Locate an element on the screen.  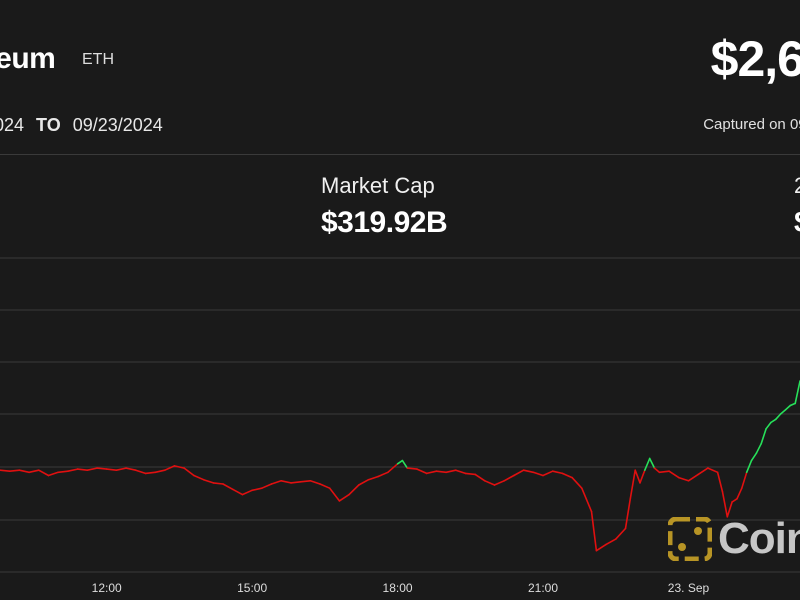
stat-value-clipped: $ is located at coordinates (797, 223).